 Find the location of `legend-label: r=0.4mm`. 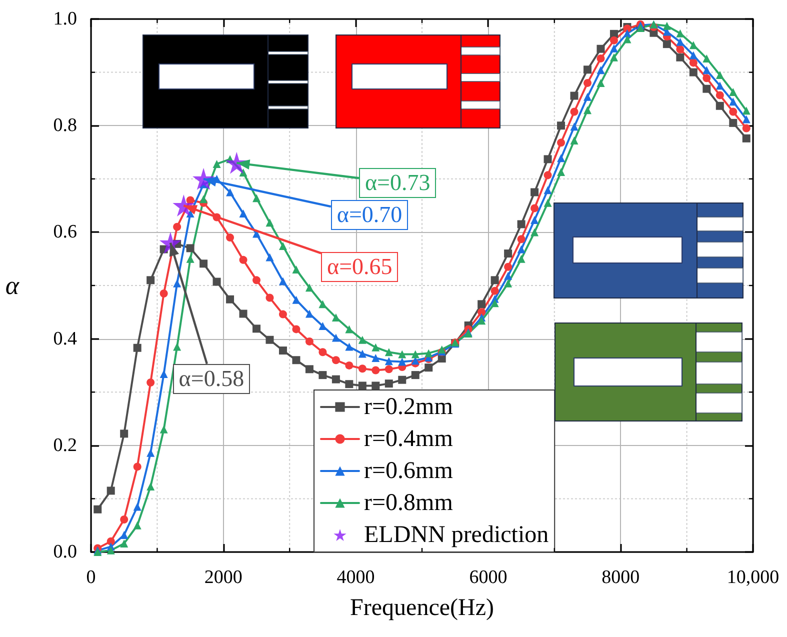

legend-label: r=0.4mm is located at coordinates (409, 439).